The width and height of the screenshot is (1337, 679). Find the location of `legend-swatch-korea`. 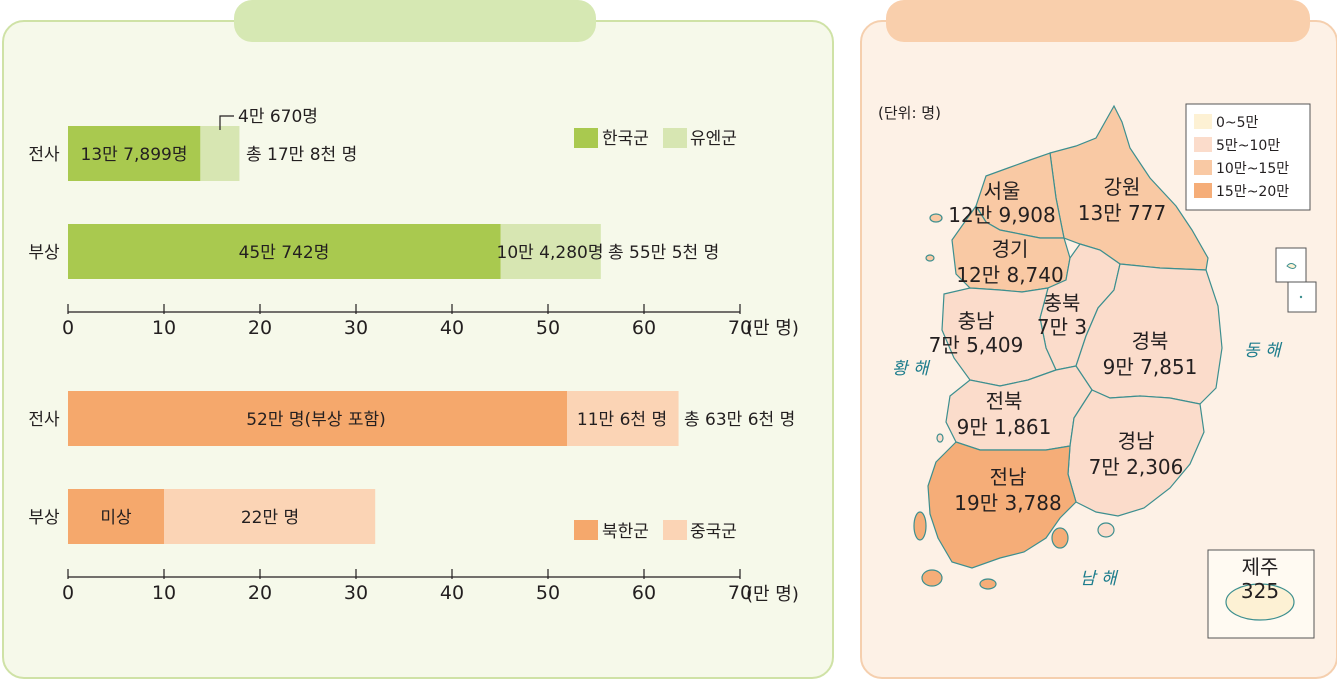

legend-swatch-korea is located at coordinates (586, 138).